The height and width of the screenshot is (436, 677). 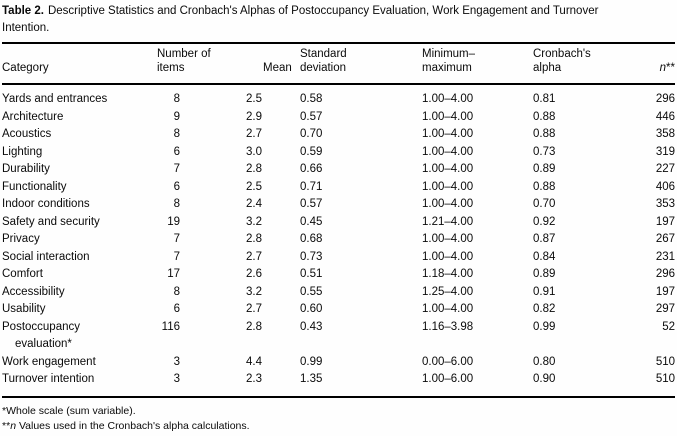 I want to click on cell-cronbachs-alpha: 0.70, so click(x=544, y=204).